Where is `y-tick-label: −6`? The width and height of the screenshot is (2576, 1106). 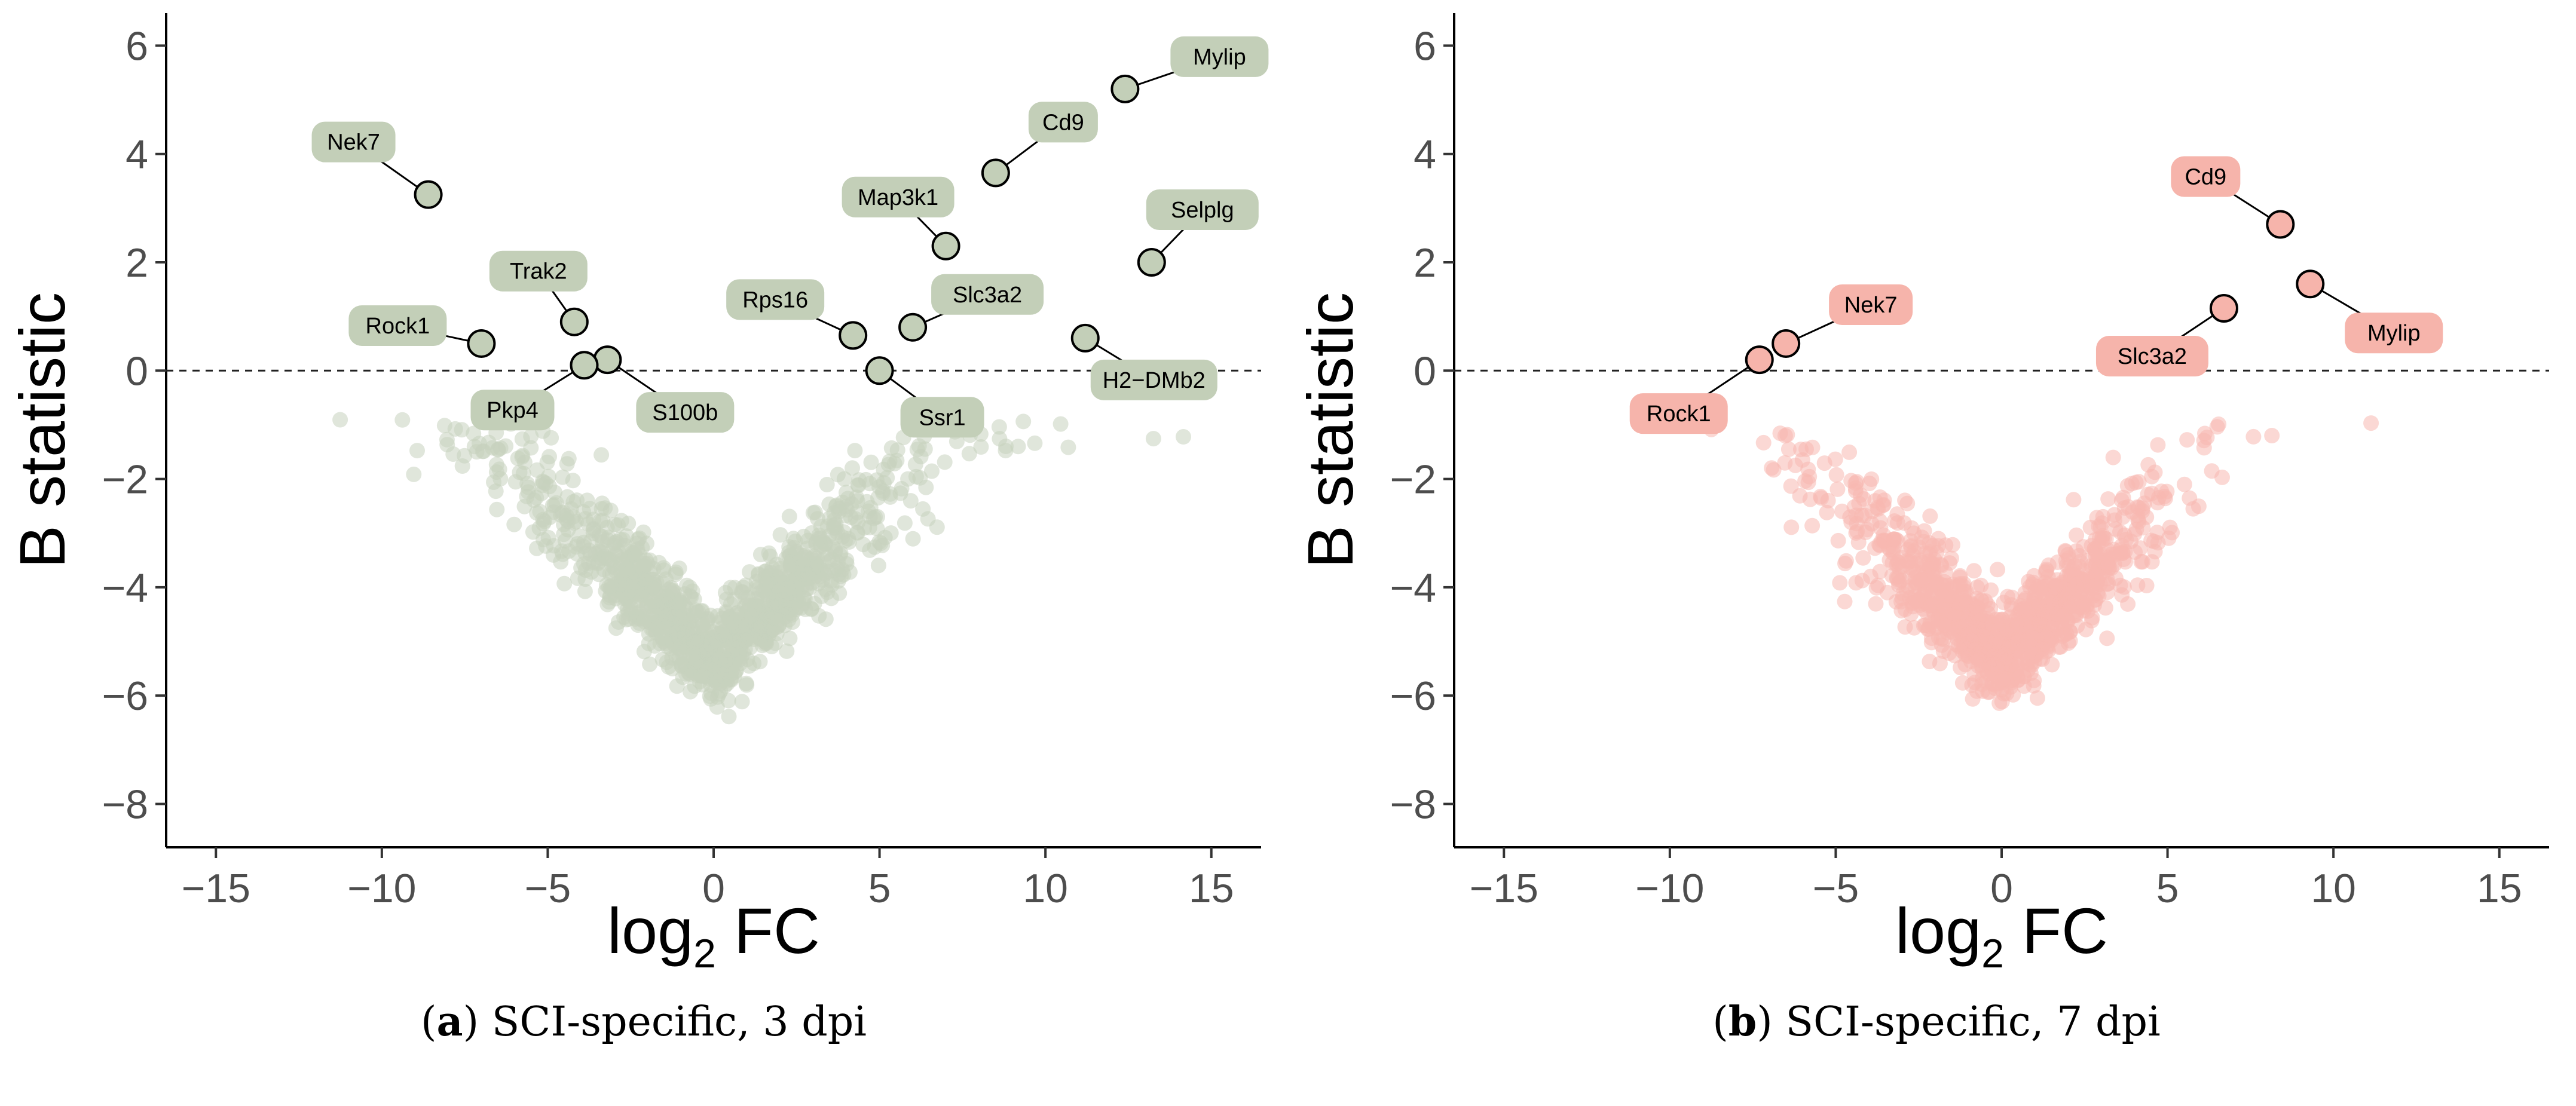
y-tick-label: −6 is located at coordinates (1413, 696).